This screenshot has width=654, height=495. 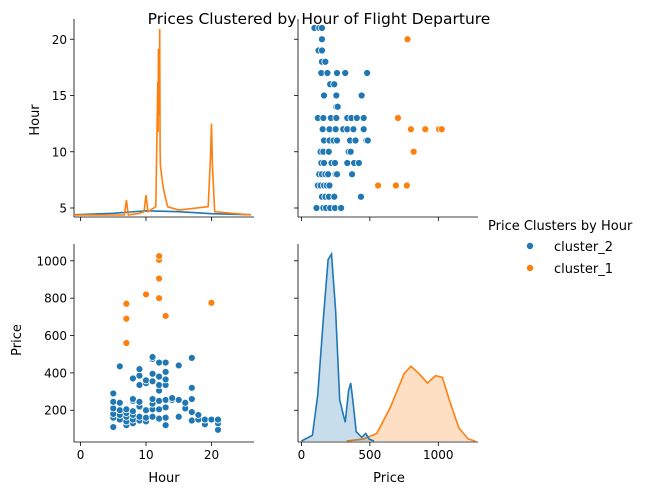 What do you see at coordinates (17, 340) in the screenshot?
I see `y-axis-label-price: Price` at bounding box center [17, 340].